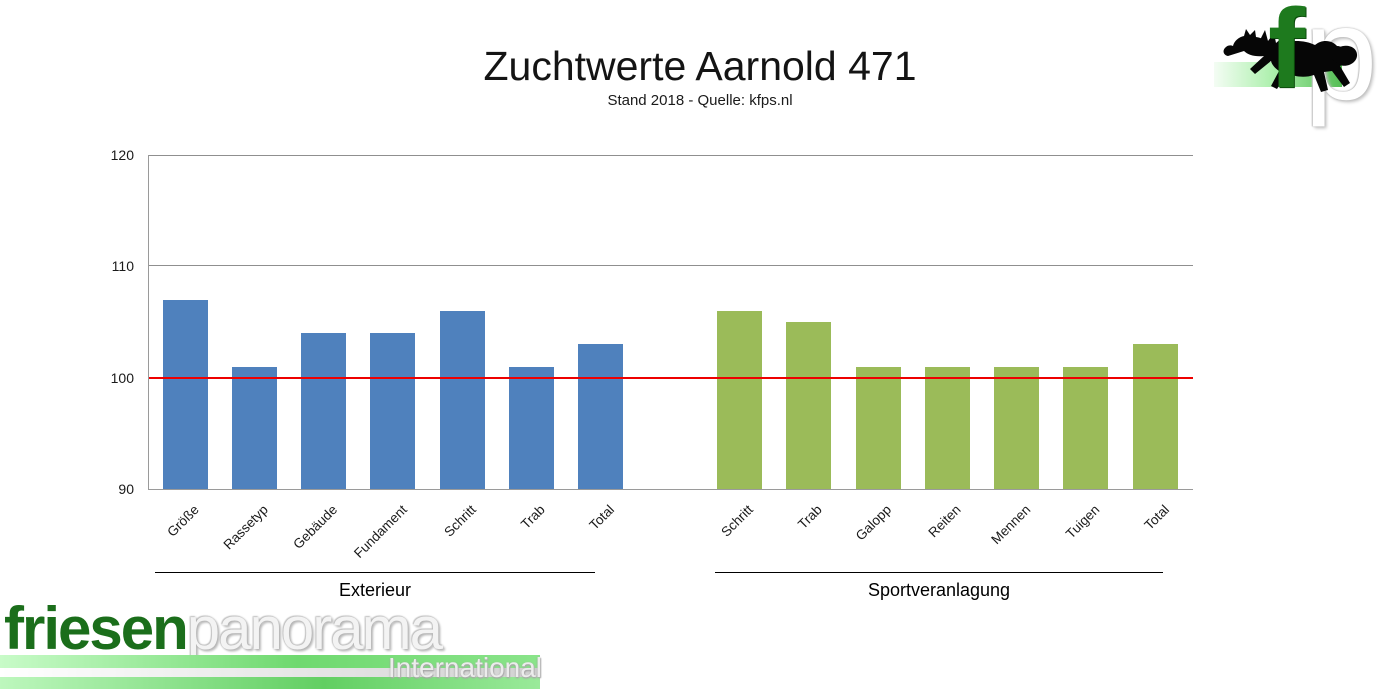  I want to click on horse-icon, so click(1290, 60).